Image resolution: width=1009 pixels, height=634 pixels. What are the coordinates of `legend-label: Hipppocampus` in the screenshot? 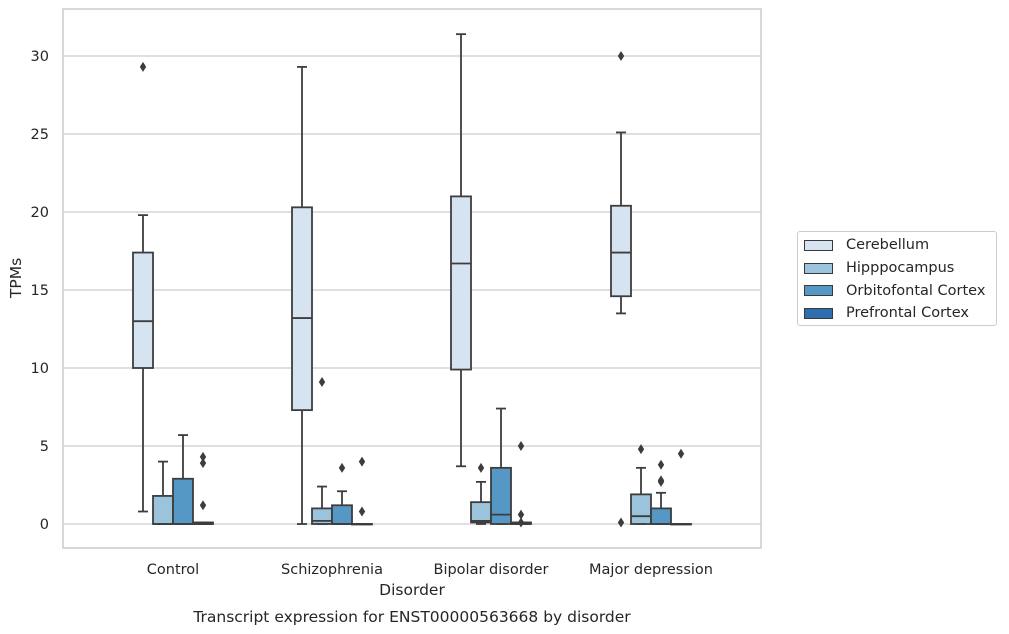 It's located at (900, 268).